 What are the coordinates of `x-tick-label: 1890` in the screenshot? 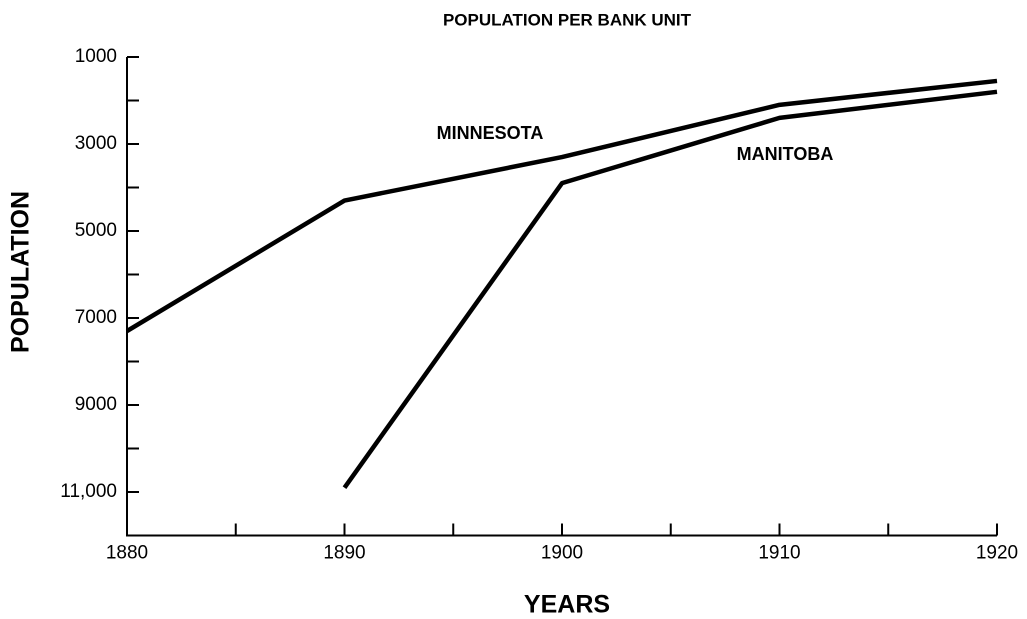 It's located at (344, 553).